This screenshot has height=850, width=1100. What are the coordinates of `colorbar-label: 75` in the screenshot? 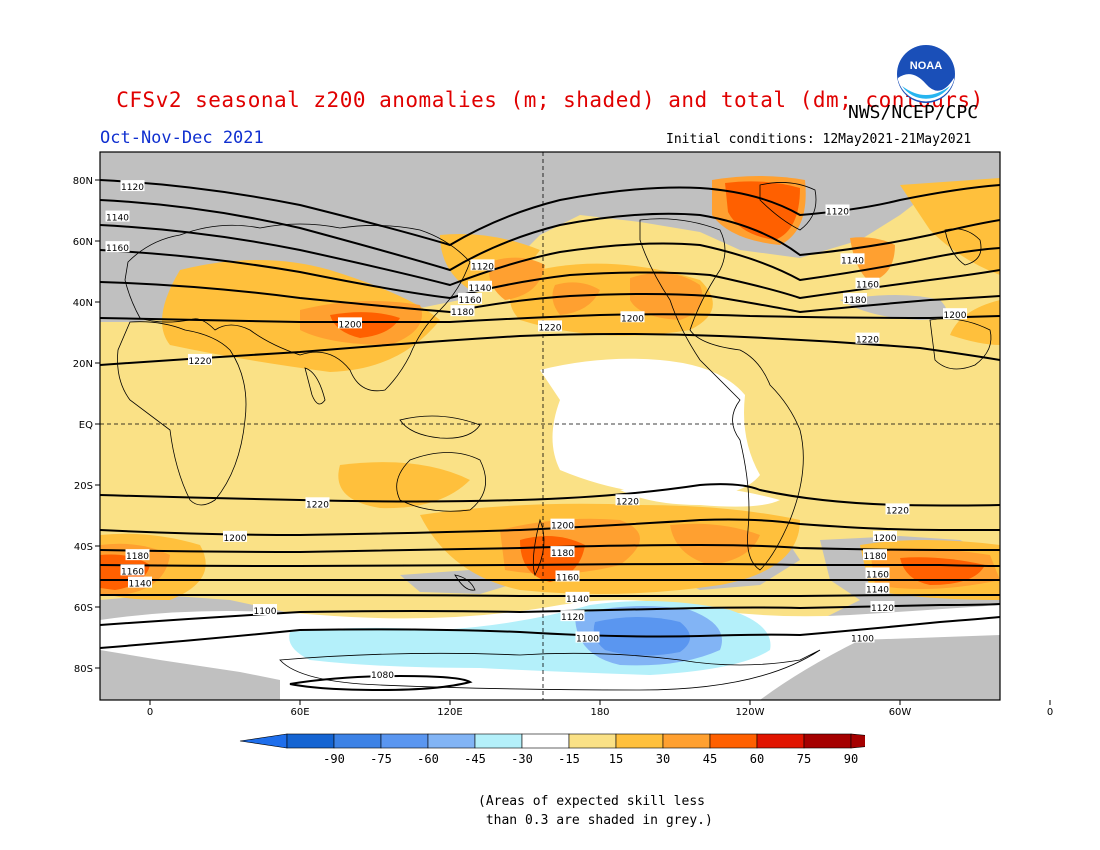 It's located at (804, 759).